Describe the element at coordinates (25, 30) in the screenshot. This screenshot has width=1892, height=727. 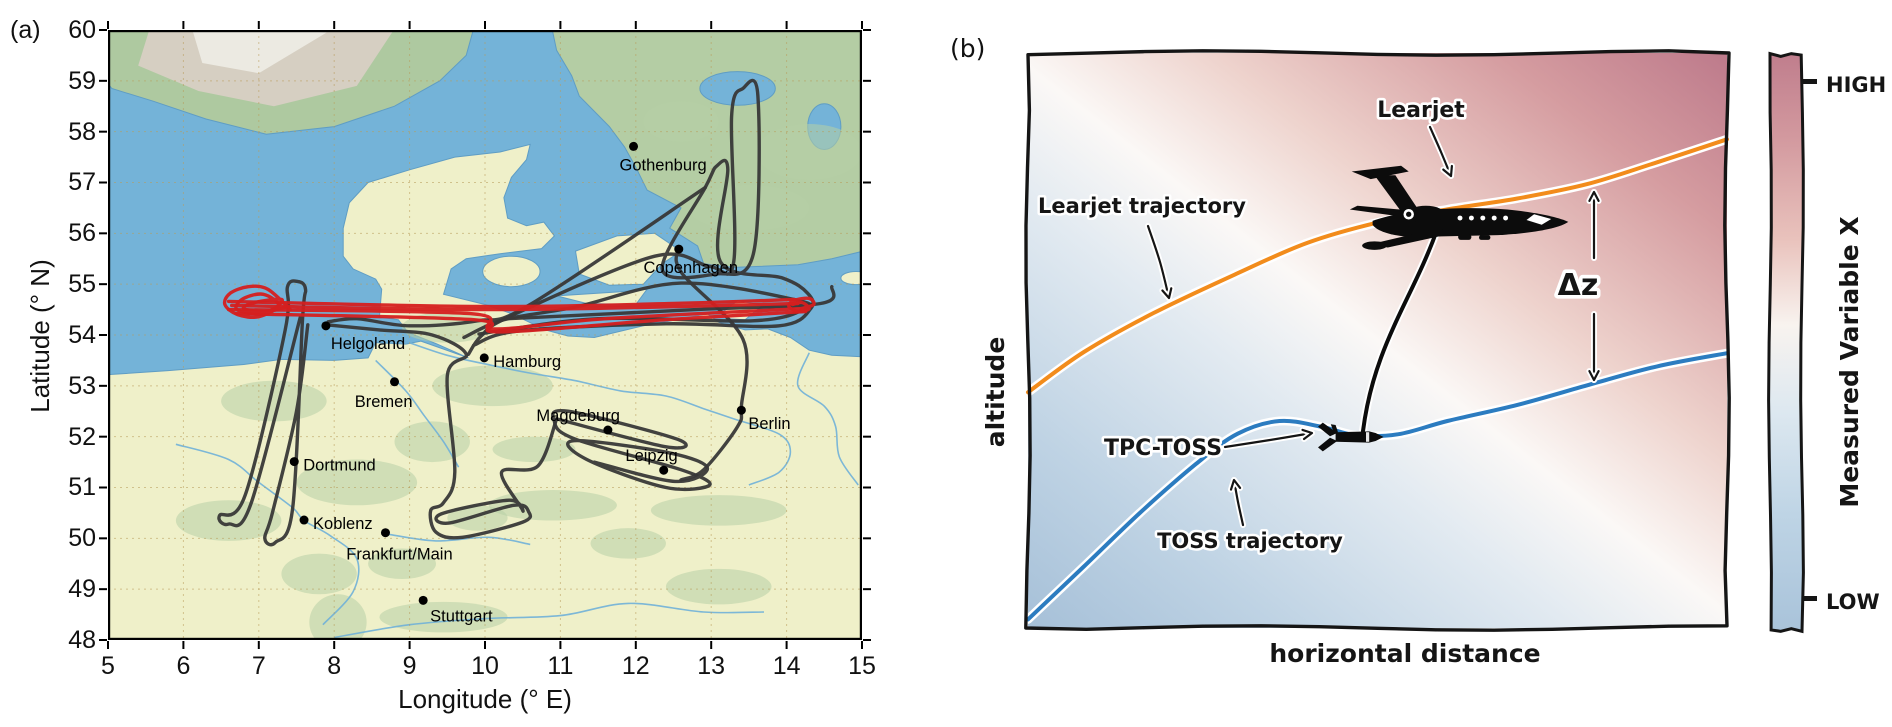
I see `panel-a-label: (a)` at that location.